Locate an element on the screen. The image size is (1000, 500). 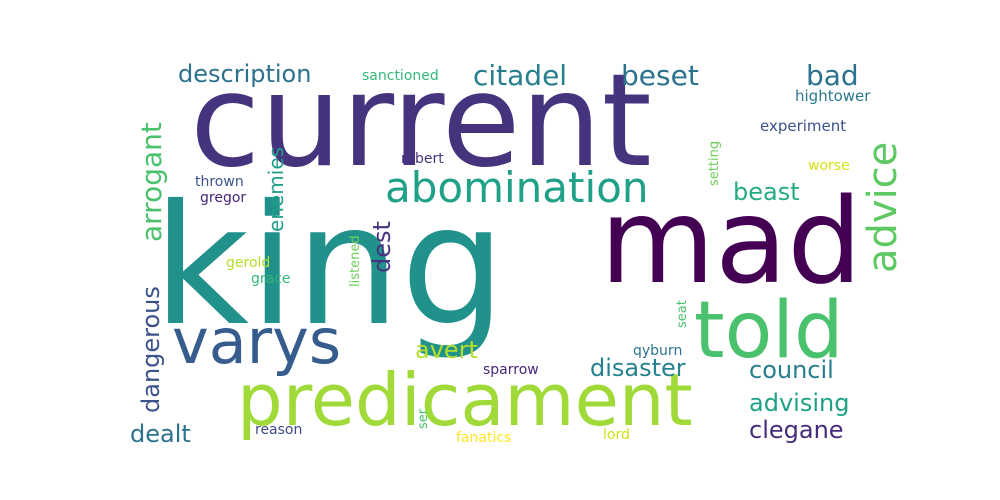
word-mad: mad is located at coordinates (731, 241).